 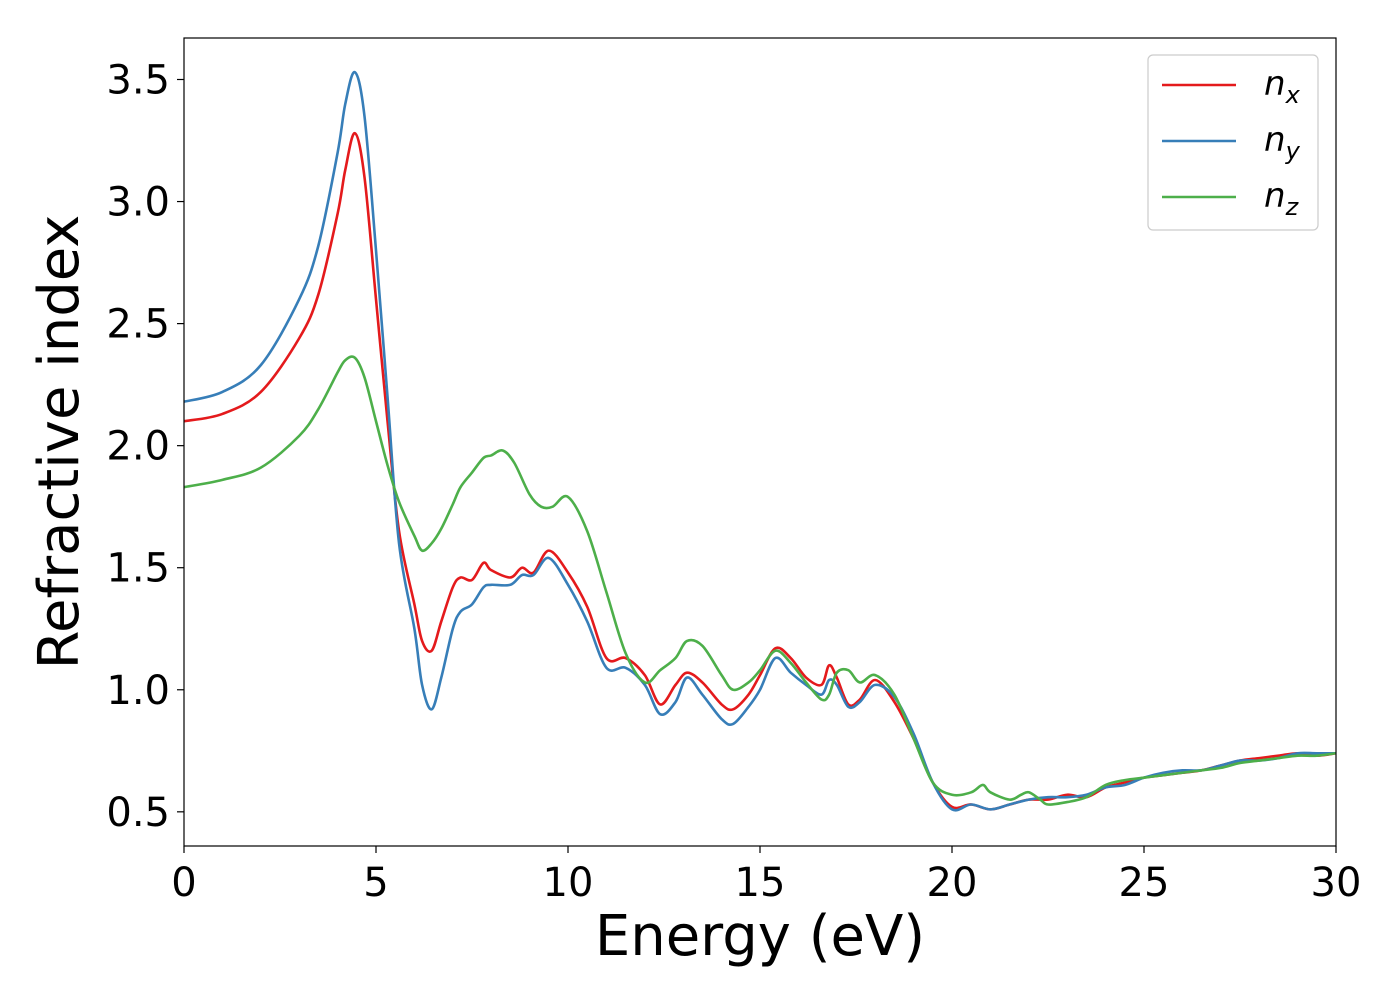 What do you see at coordinates (952, 883) in the screenshot?
I see `x-tick-label: 20` at bounding box center [952, 883].